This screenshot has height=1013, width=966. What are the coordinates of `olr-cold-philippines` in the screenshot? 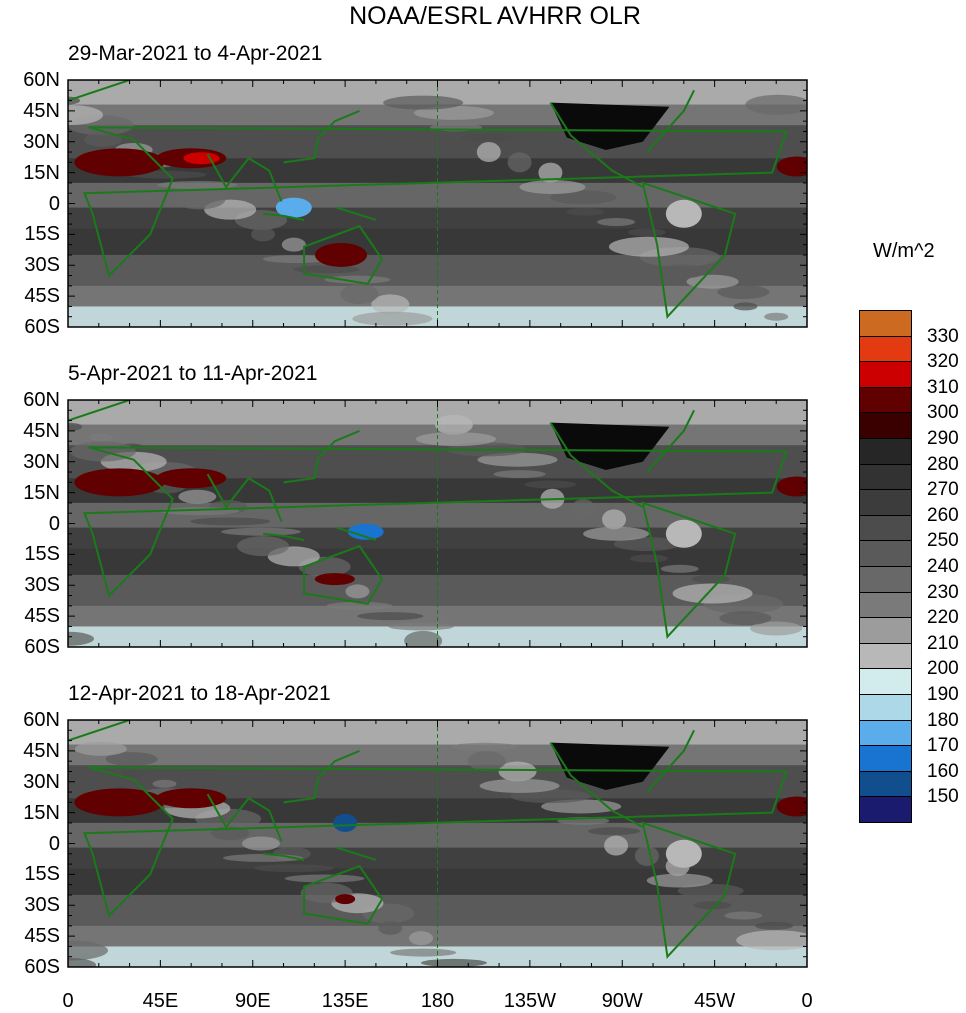 It's located at (345, 822).